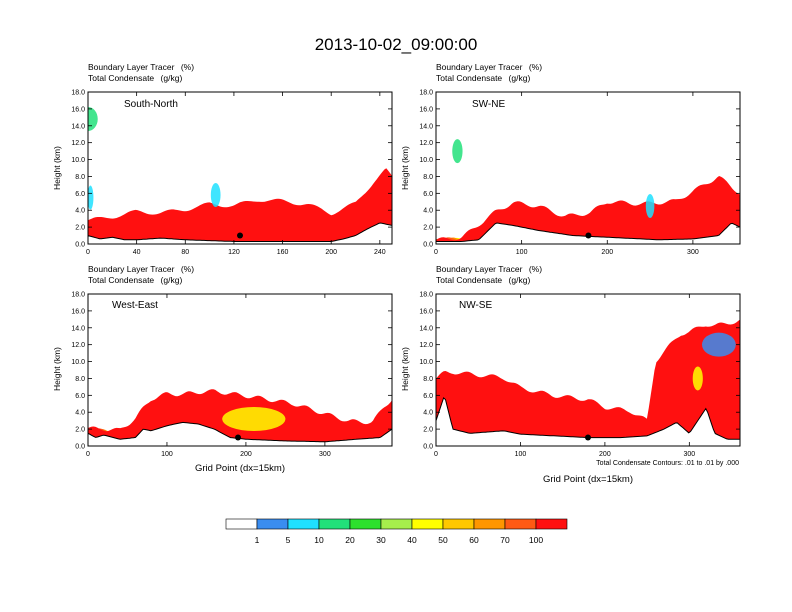 Image resolution: width=792 pixels, height=612 pixels. Describe the element at coordinates (257, 540) in the screenshot. I see `colorbar-label: 1` at that location.